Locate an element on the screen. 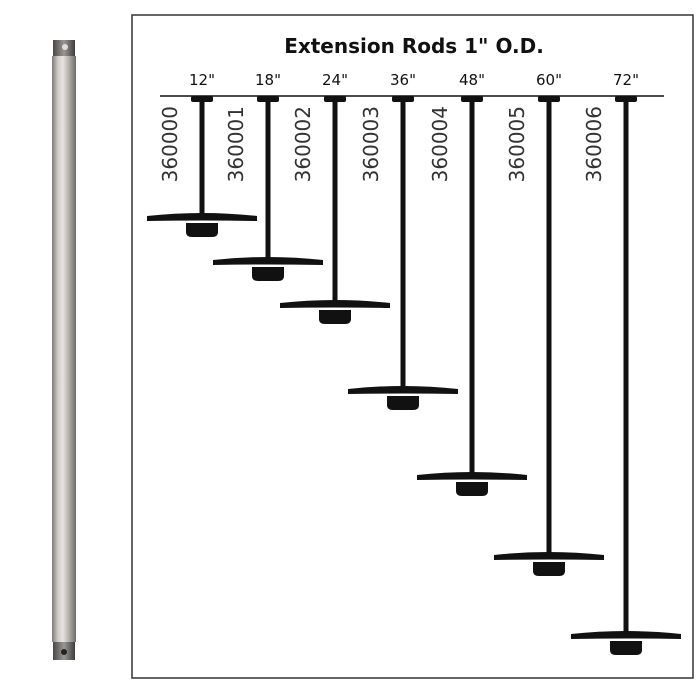 Image resolution: width=700 pixels, height=700 pixels. rod-length-label: 12" is located at coordinates (202, 80).